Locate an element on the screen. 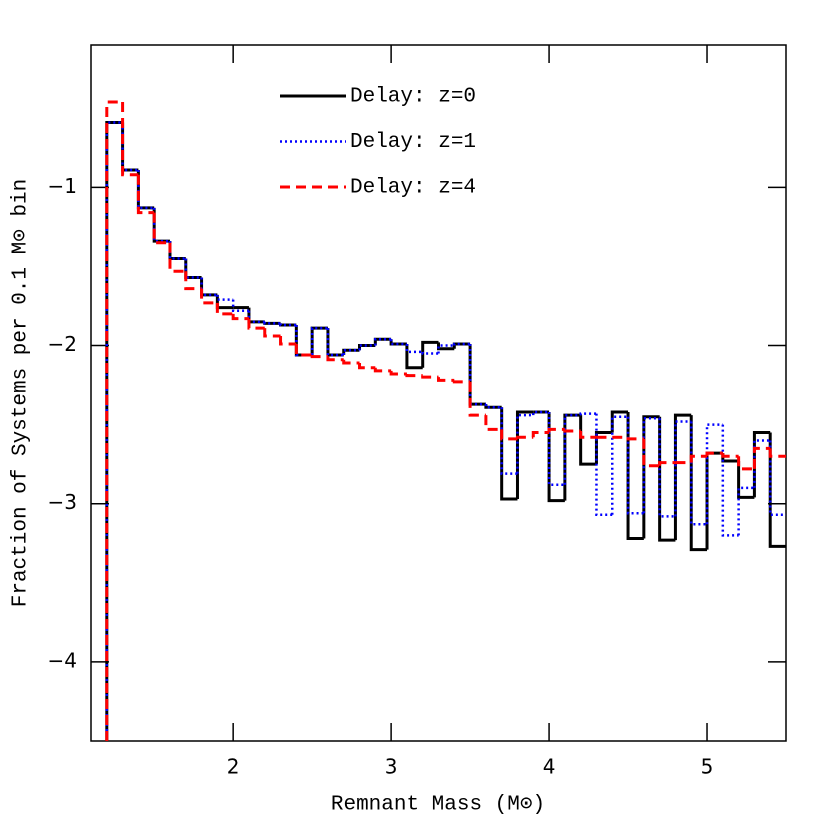 The height and width of the screenshot is (830, 830). y-tick-label: −1 is located at coordinates (62, 186).